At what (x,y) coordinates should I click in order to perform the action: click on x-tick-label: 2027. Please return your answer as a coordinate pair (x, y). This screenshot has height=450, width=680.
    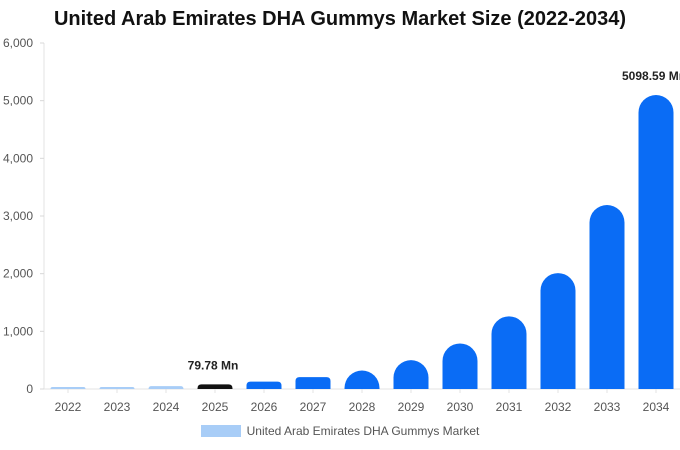
    Looking at the image, I should click on (313, 407).